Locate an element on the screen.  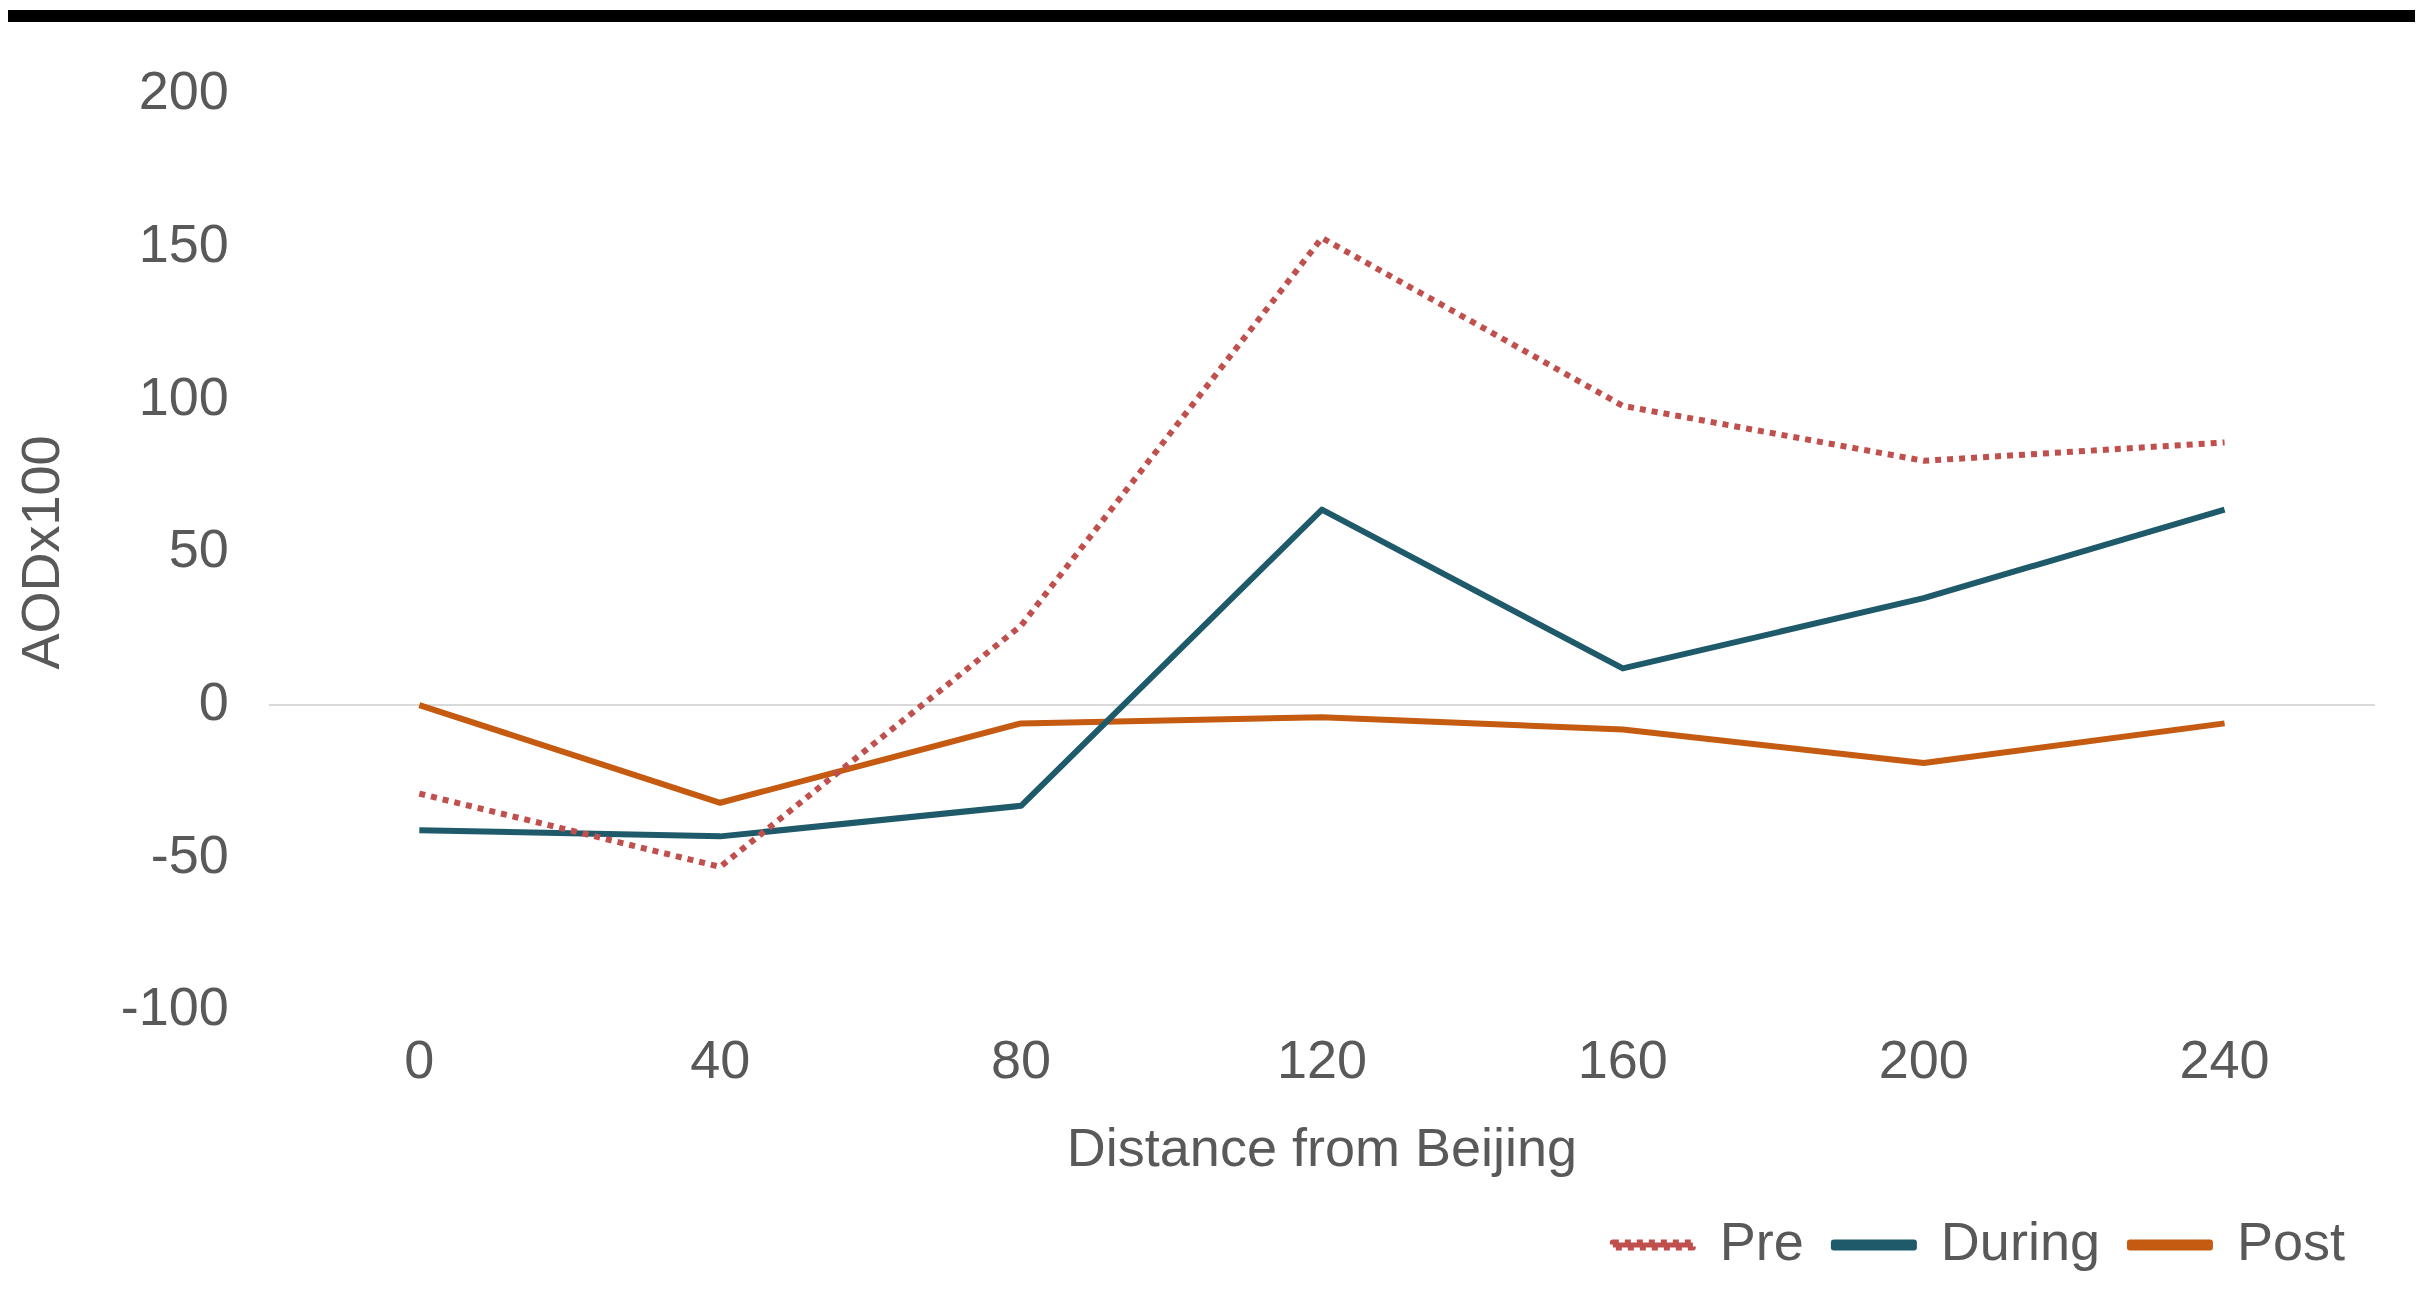
y-axis-title: AODx100 is located at coordinates (40, 552).